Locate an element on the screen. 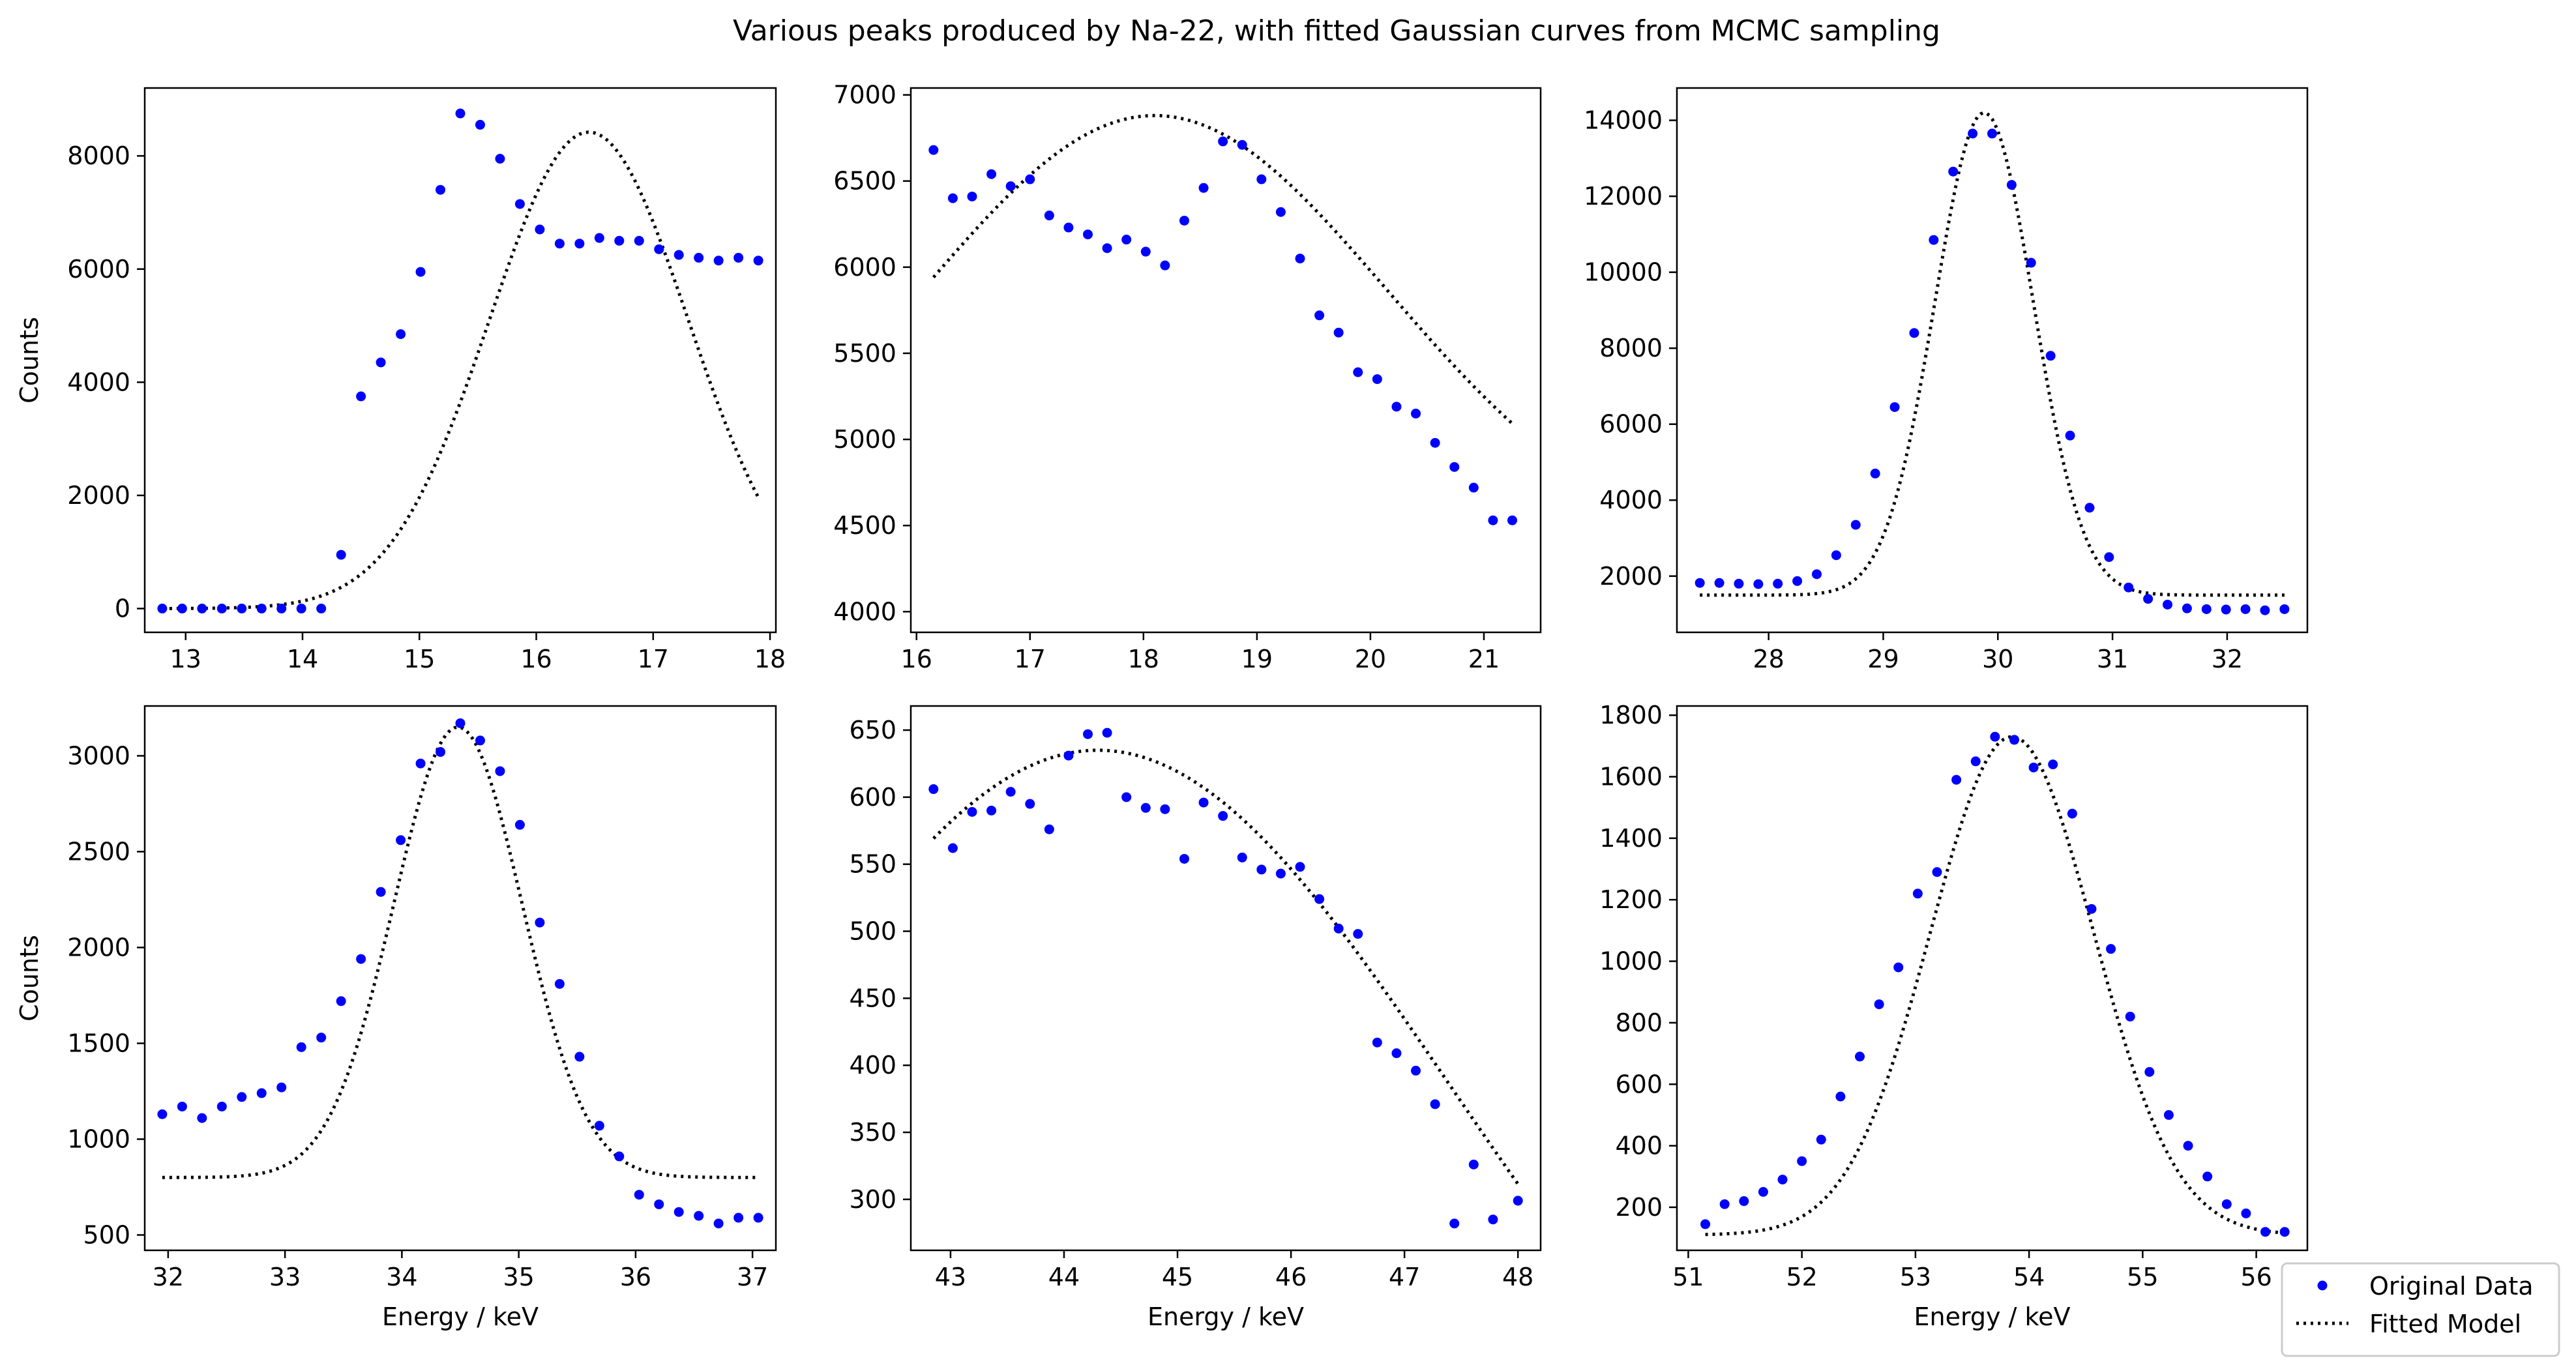 This screenshot has width=2576, height=1367. x-tick-label: 13 is located at coordinates (185, 659).